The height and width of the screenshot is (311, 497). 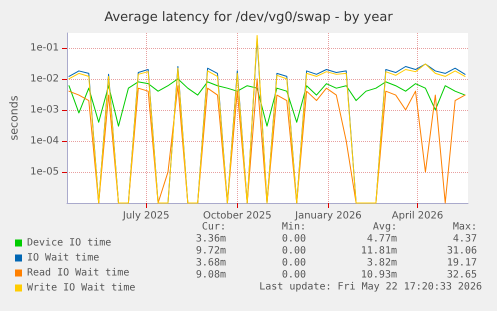 I want to click on text: 9.08m, so click(x=211, y=275).